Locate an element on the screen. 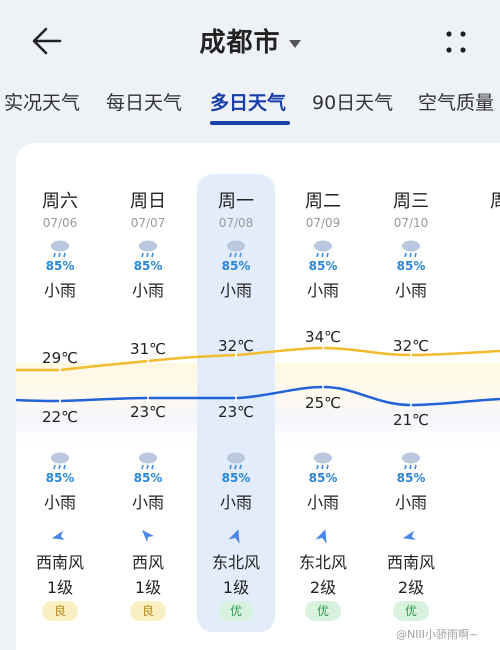 Image resolution: width=500 pixels, height=650 pixels. tab-bar: 实况天气 每日天气 多日天气 90日天气 空气质量 is located at coordinates (250, 108).